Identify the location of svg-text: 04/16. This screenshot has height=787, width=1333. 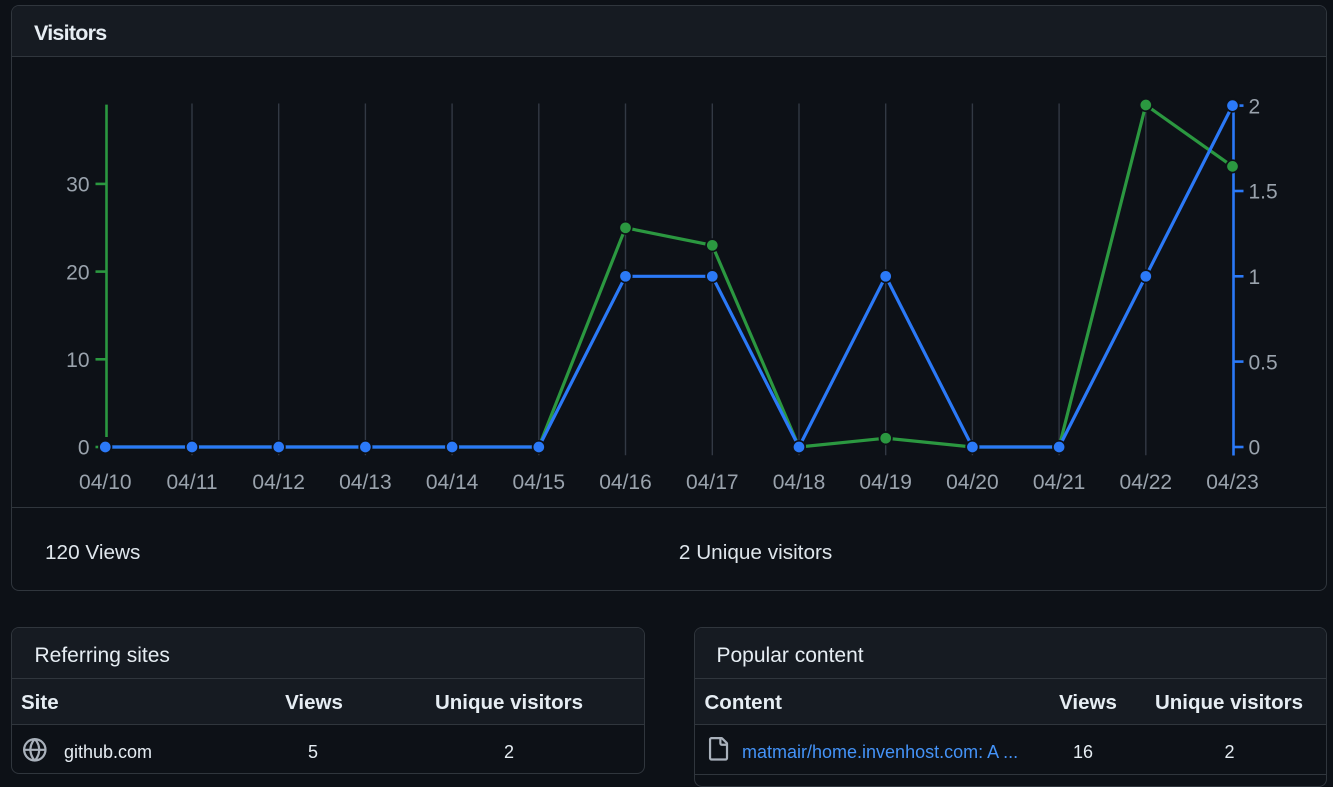
(625, 482).